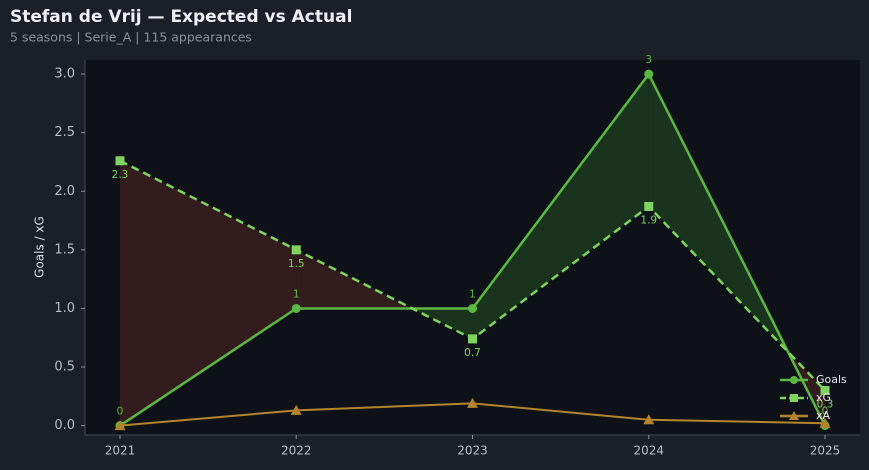 The height and width of the screenshot is (470, 869). I want to click on y-tick-label: 1.0, so click(64, 308).